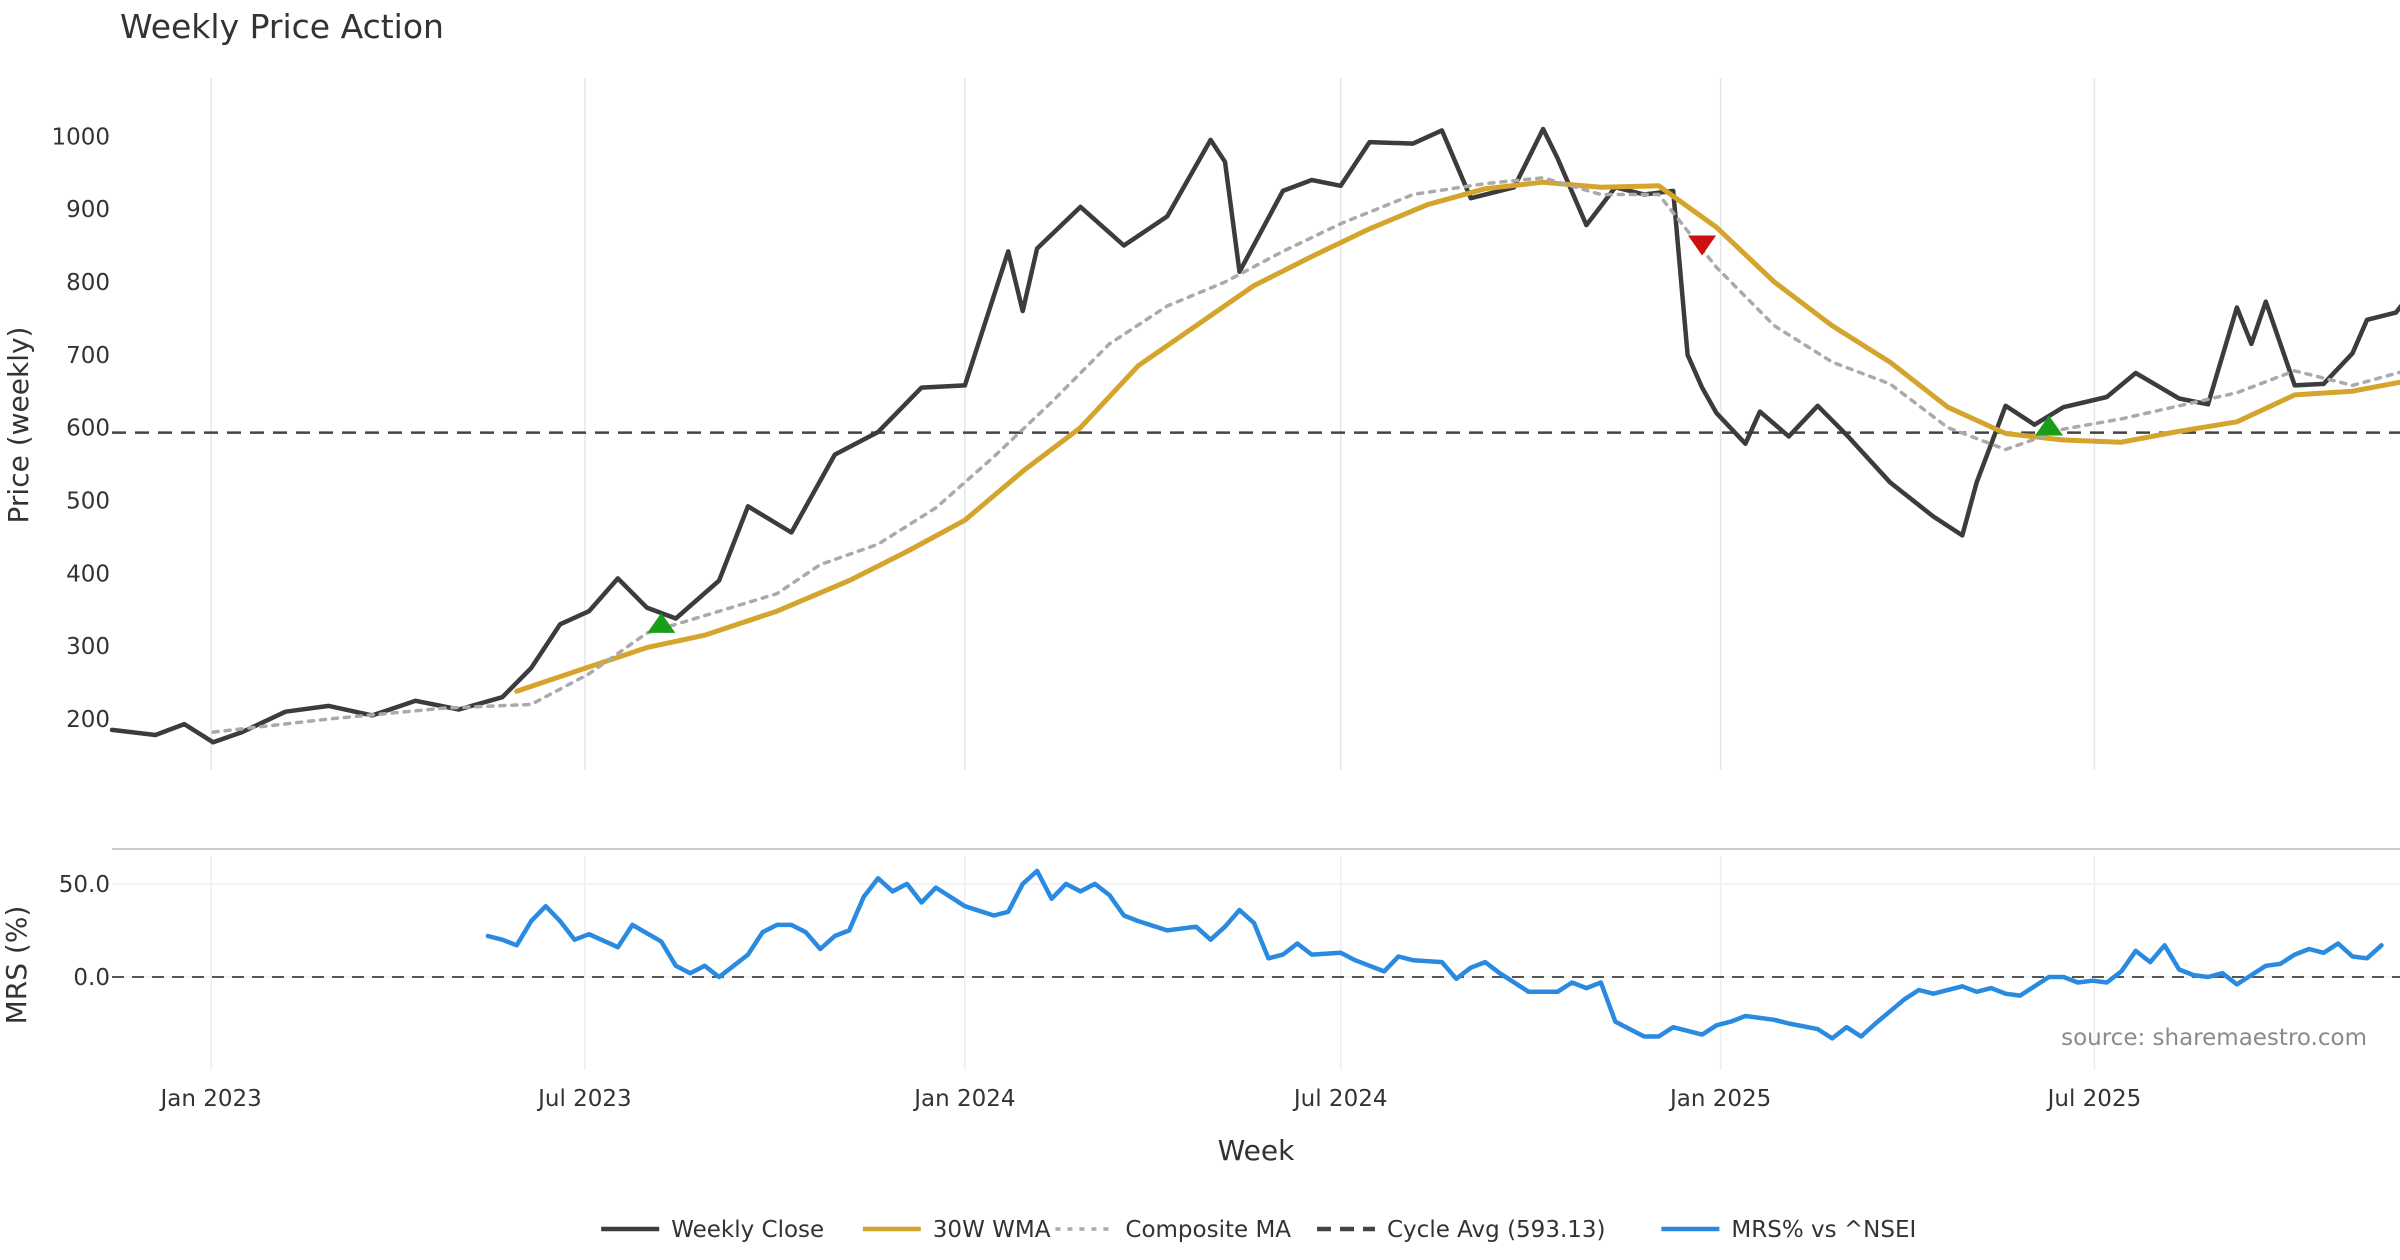 This screenshot has height=1260, width=2400. Describe the element at coordinates (1702, 245) in the screenshot. I see `sell-signal-marker` at that location.